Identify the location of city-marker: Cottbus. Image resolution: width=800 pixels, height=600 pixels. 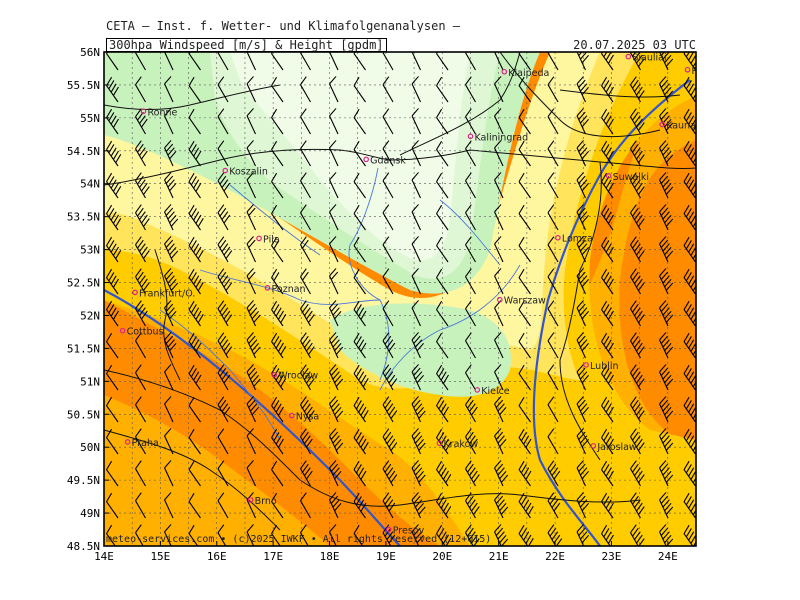
(141, 332).